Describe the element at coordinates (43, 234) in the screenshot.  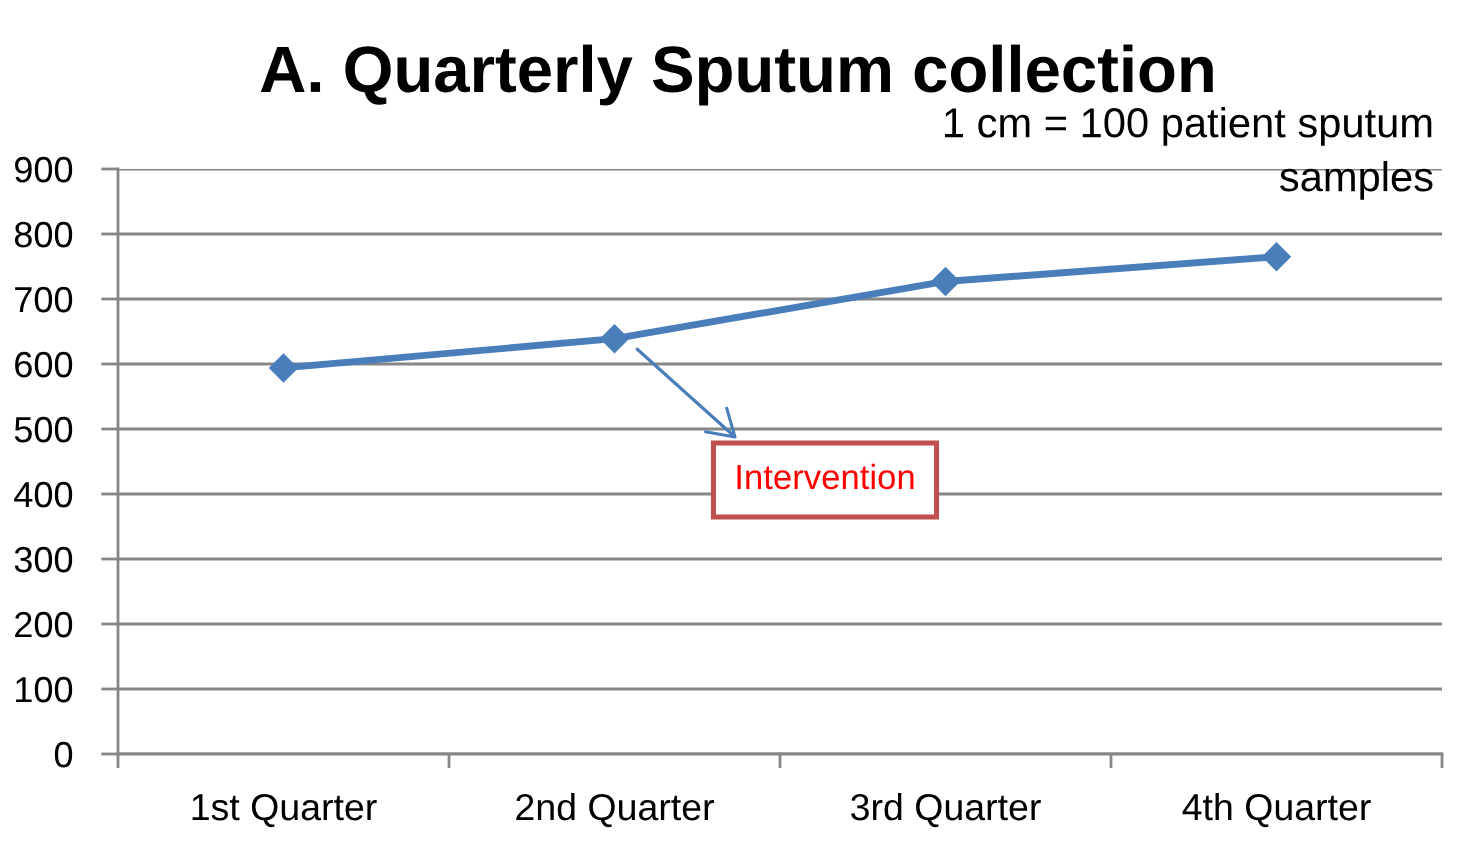
I see `y-tick-label: 800` at that location.